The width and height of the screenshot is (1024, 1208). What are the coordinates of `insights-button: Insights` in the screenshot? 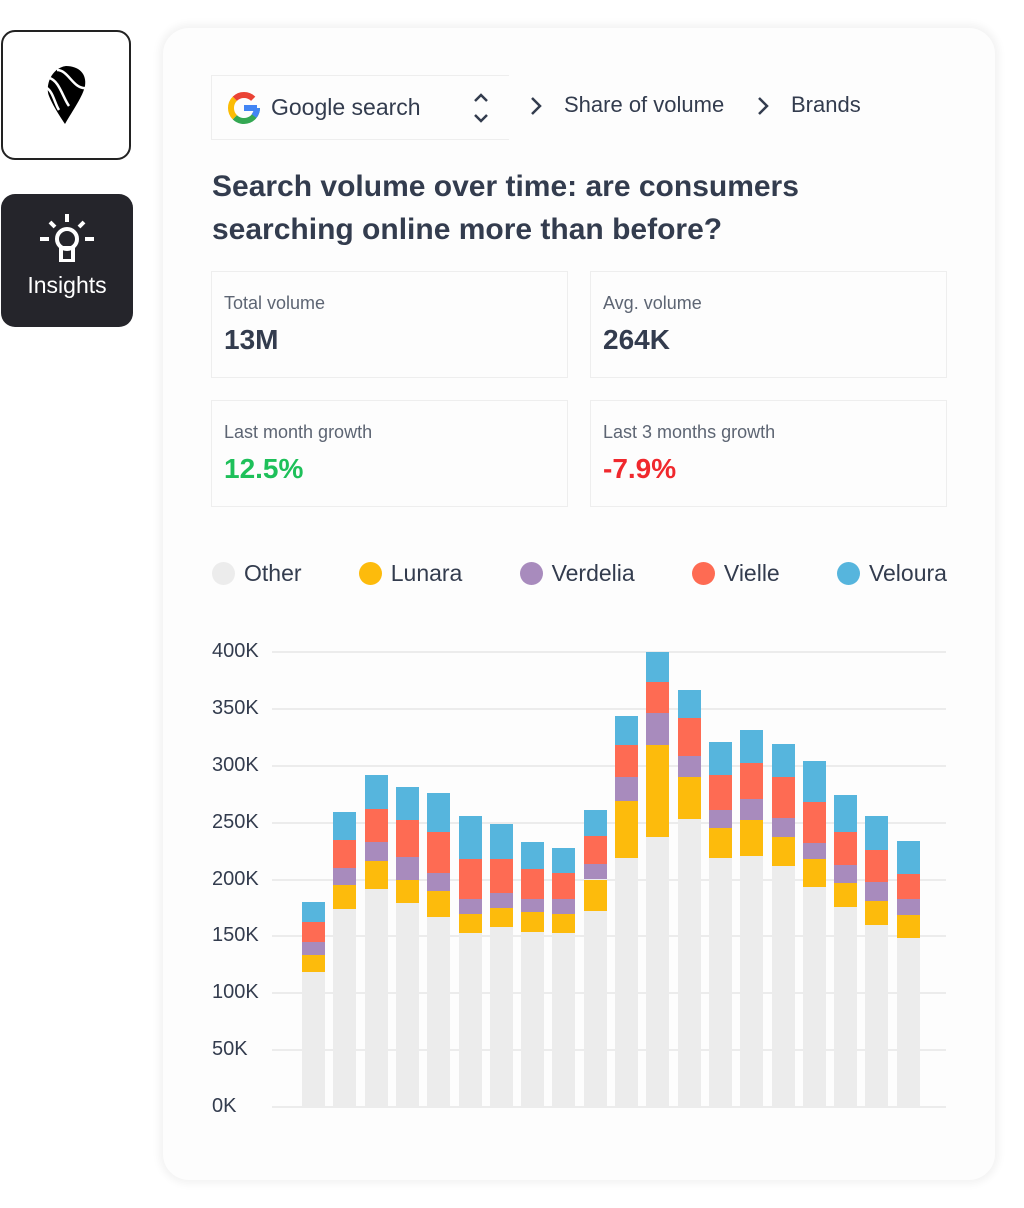 It's located at (67, 260).